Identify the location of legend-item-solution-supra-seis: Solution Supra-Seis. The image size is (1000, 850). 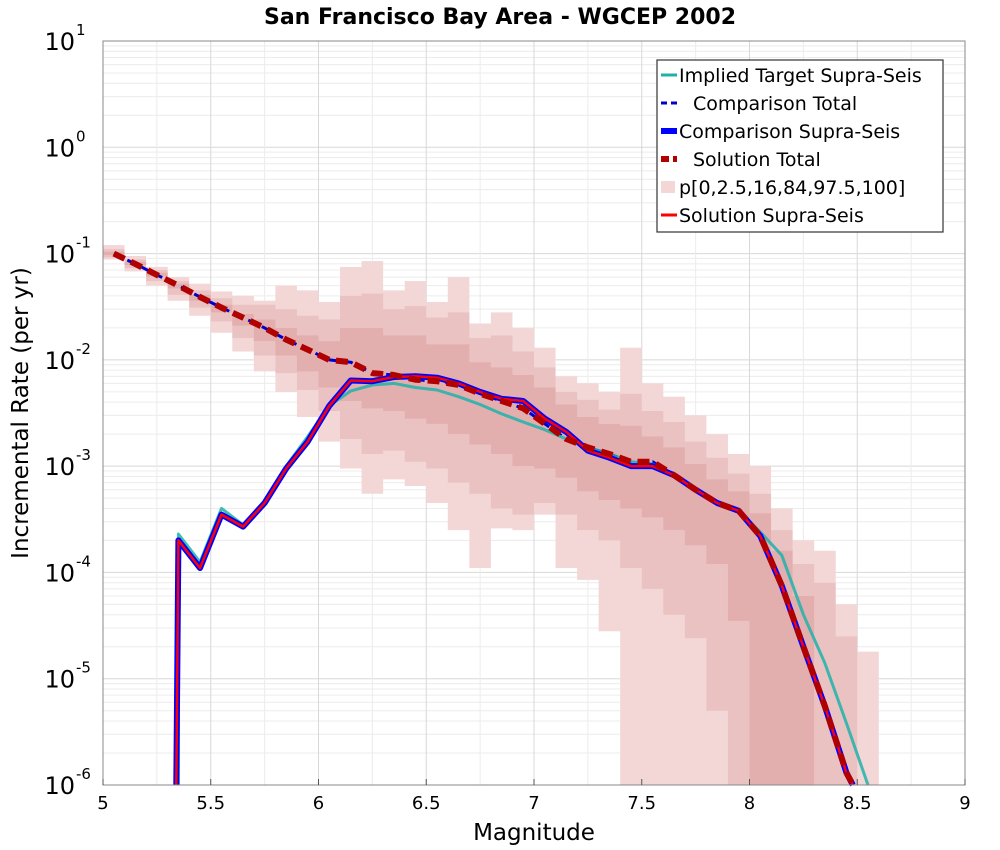
(762, 216).